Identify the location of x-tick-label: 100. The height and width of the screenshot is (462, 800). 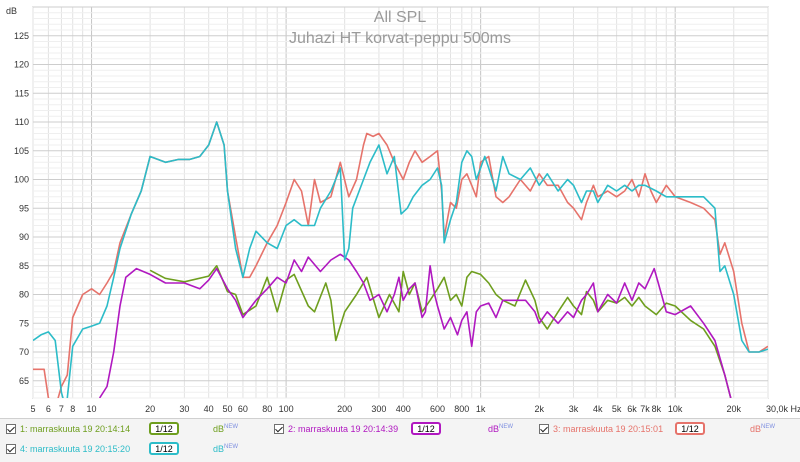
(286, 409).